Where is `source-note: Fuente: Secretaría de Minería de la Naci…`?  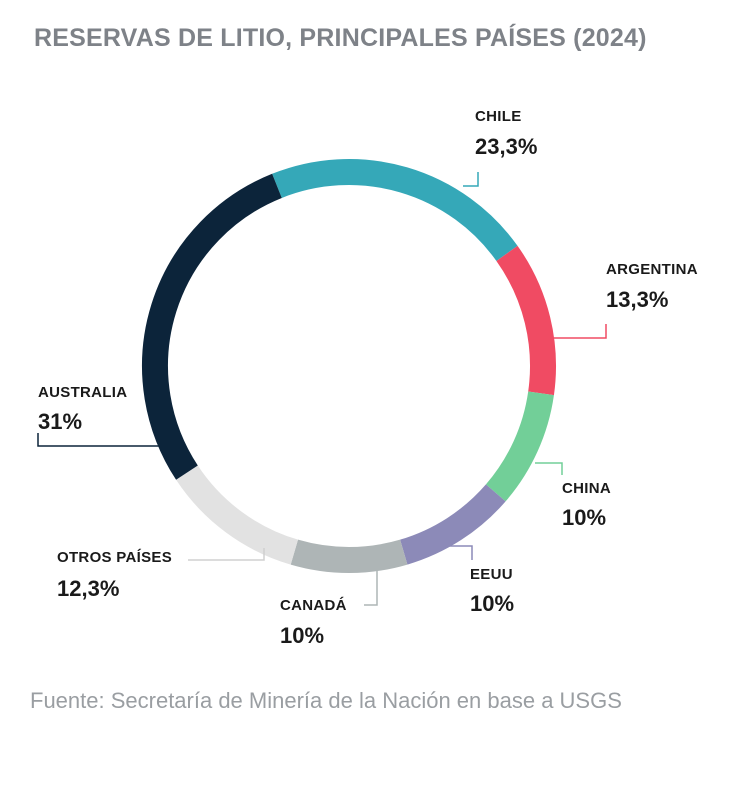
source-note: Fuente: Secretaría de Minería de la Naci… is located at coordinates (326, 700).